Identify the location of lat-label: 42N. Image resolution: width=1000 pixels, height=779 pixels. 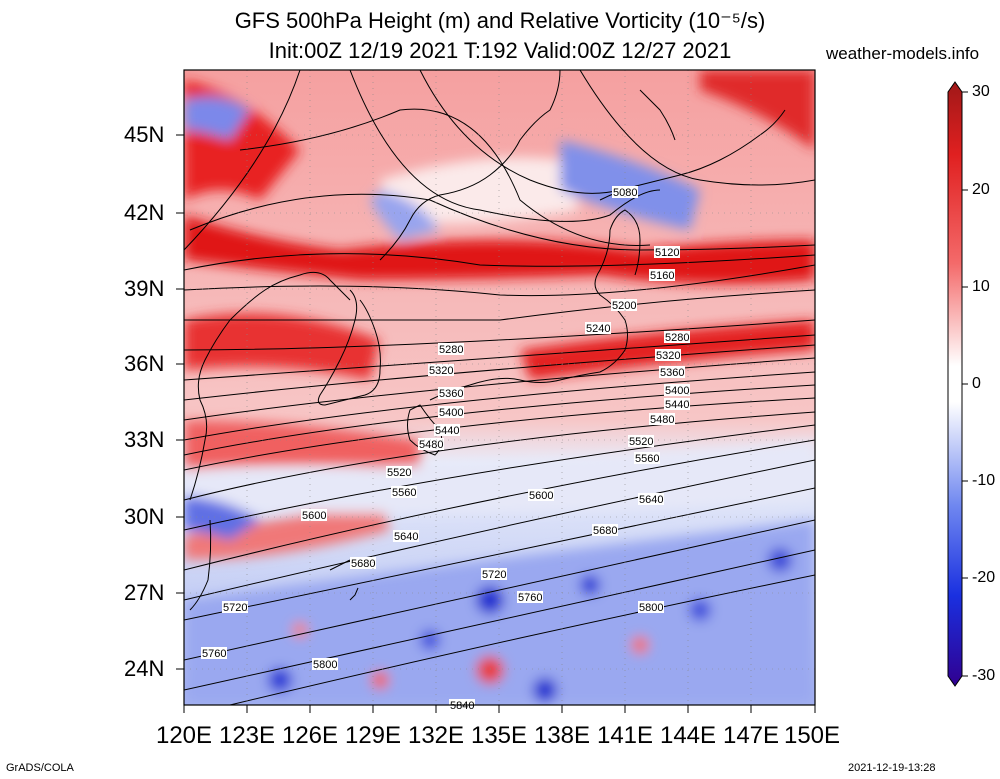
(144, 212).